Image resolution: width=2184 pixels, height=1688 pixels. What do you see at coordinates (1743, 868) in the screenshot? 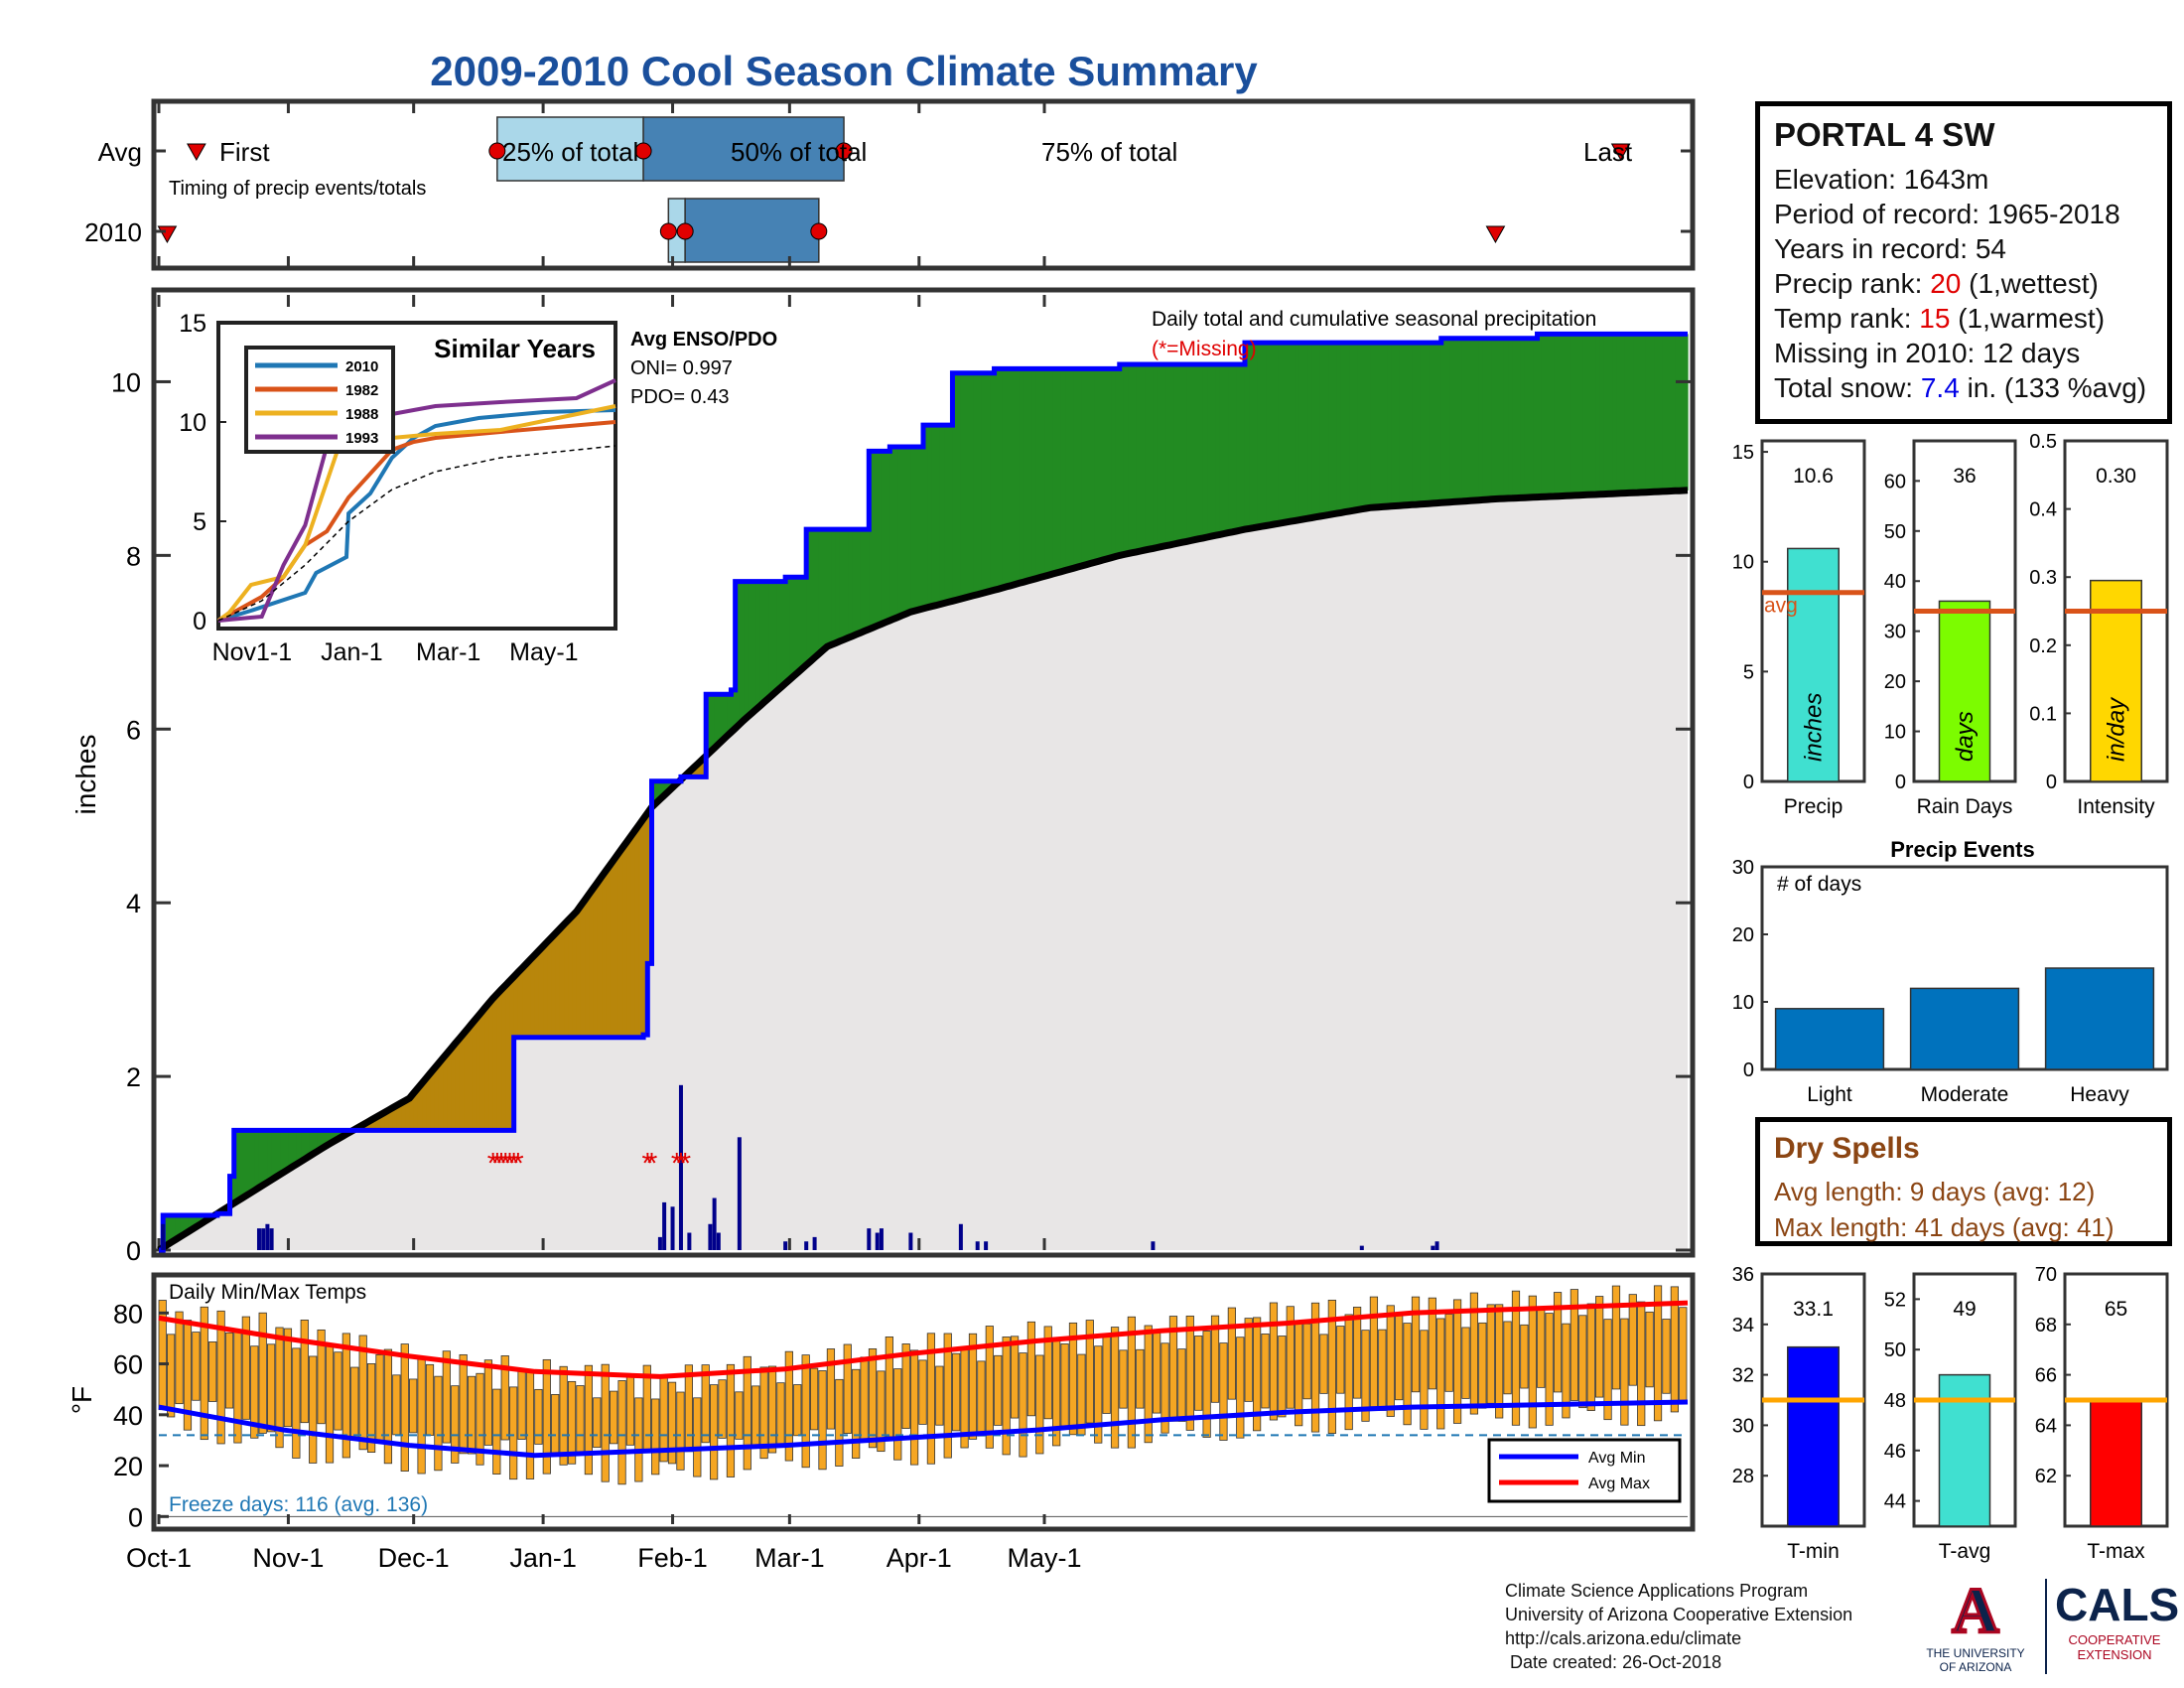
I see `events-ytick-label: 30` at bounding box center [1743, 868].